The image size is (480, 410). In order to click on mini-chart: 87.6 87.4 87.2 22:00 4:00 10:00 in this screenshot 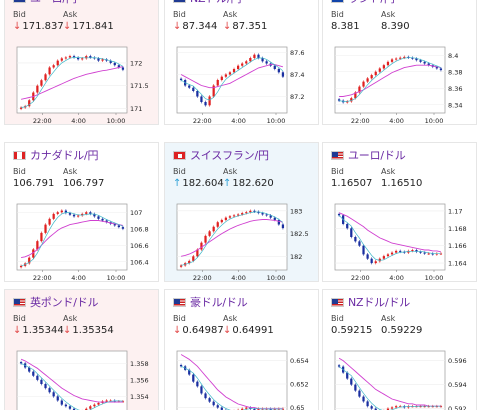, I will do `click(243, 84)`.